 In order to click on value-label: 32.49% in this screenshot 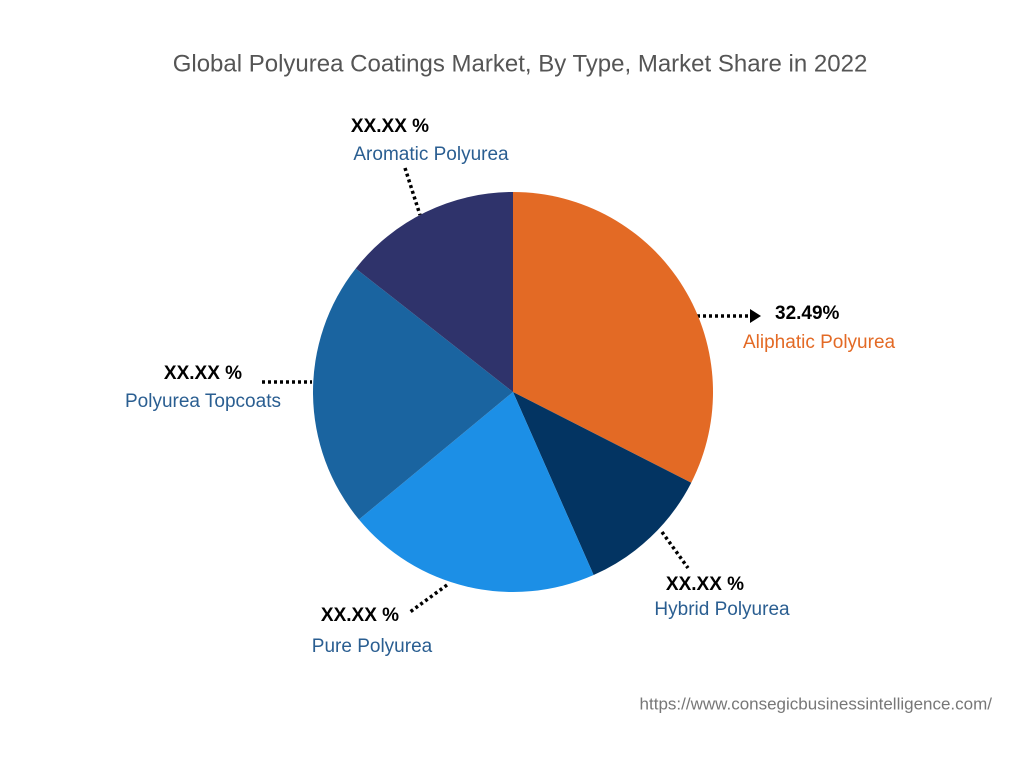, I will do `click(807, 313)`.